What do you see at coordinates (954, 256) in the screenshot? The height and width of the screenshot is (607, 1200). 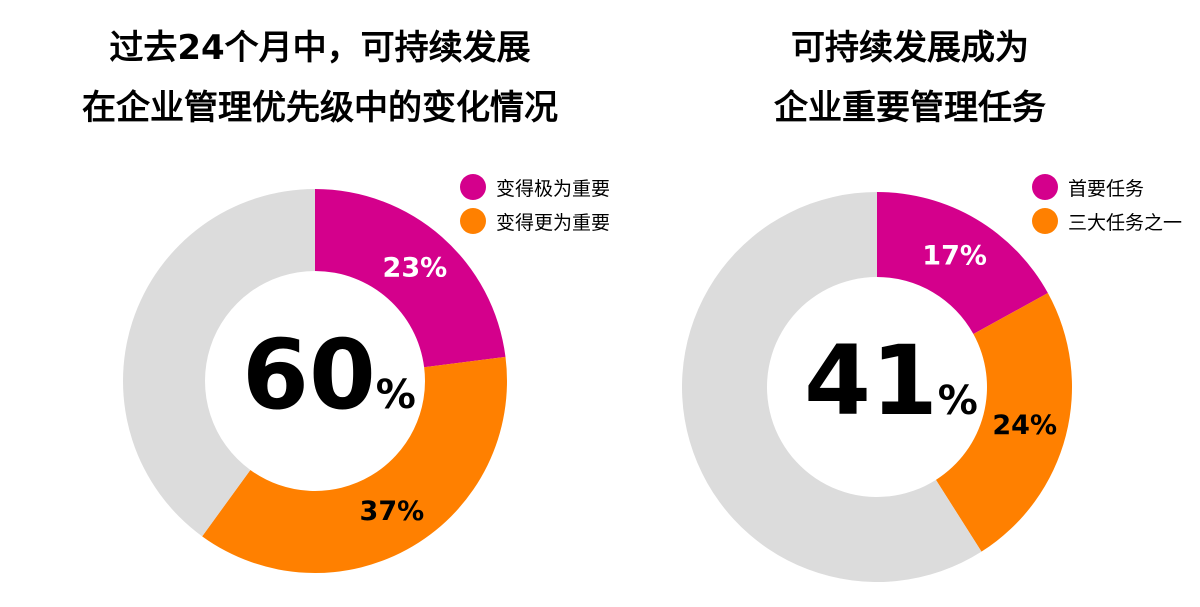 I see `slice-value-label: 17%` at bounding box center [954, 256].